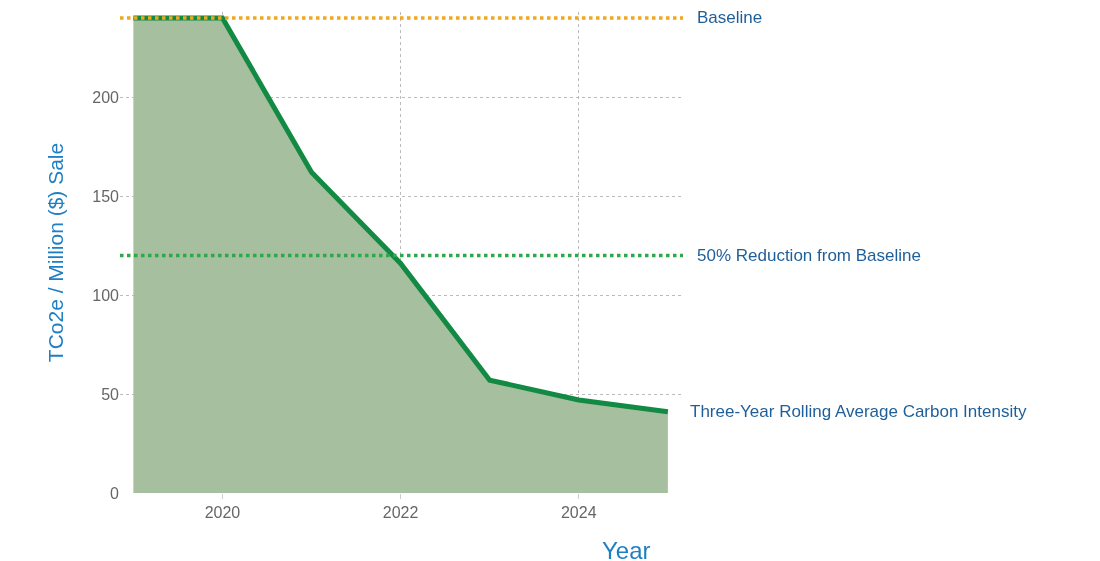  Describe the element at coordinates (400, 513) in the screenshot. I see `x-tick-label: 2022` at that location.